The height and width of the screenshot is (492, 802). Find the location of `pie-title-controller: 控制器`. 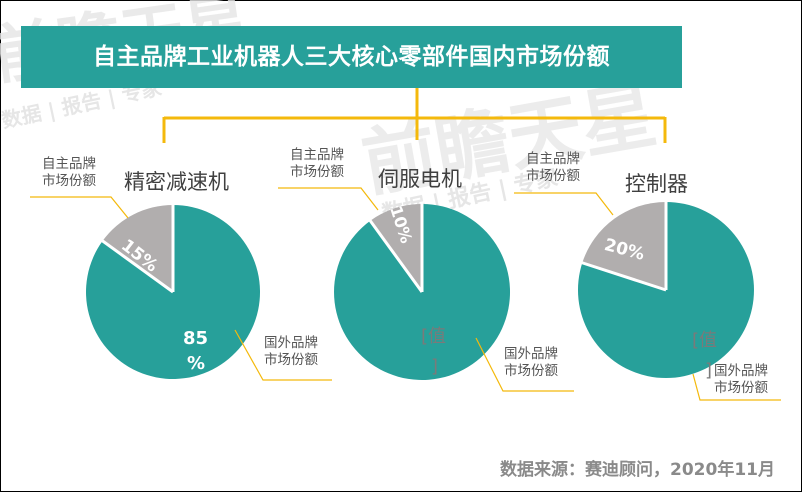

pie-title-controller: 控制器 is located at coordinates (656, 184).